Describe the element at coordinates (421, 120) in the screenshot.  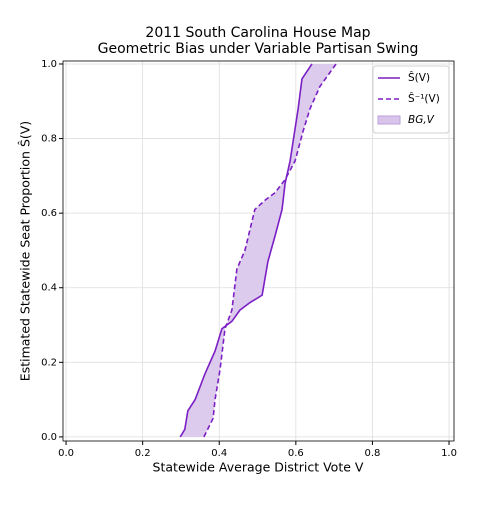
I see `legend-label: BG,V` at that location.